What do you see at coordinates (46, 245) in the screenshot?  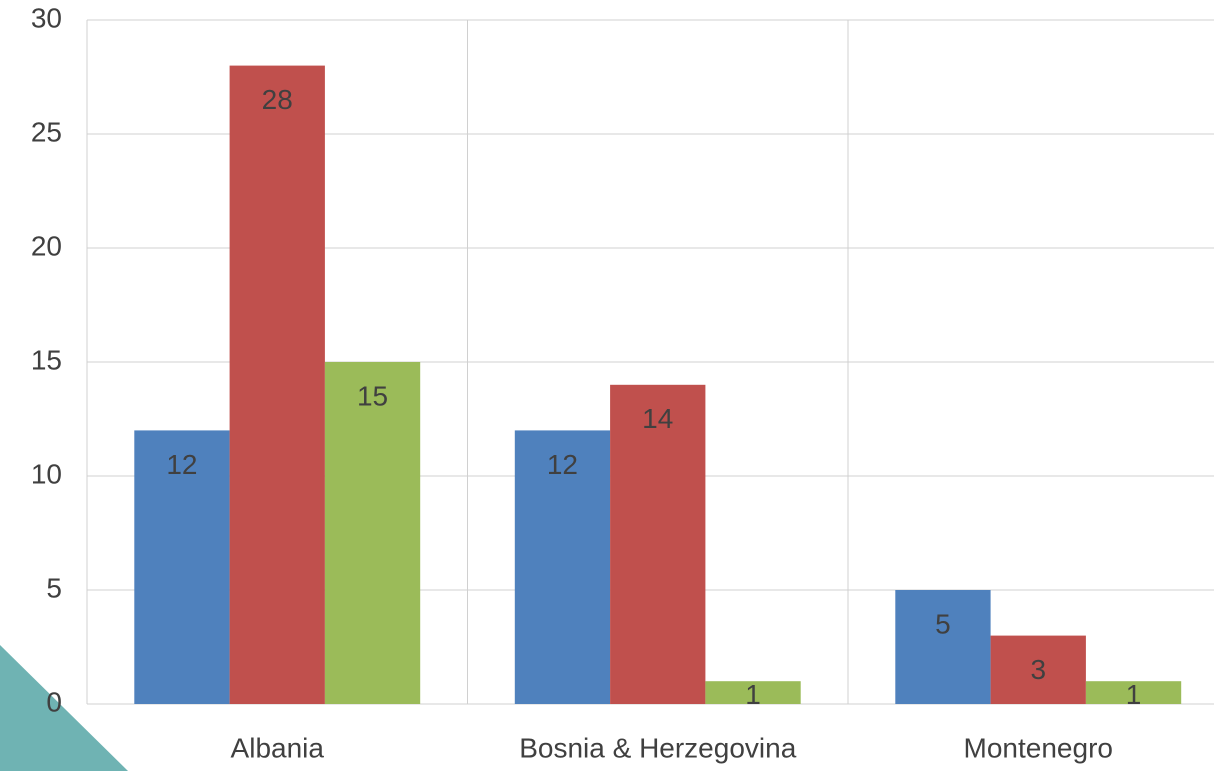 I see `y-tick-label: 20` at bounding box center [46, 245].